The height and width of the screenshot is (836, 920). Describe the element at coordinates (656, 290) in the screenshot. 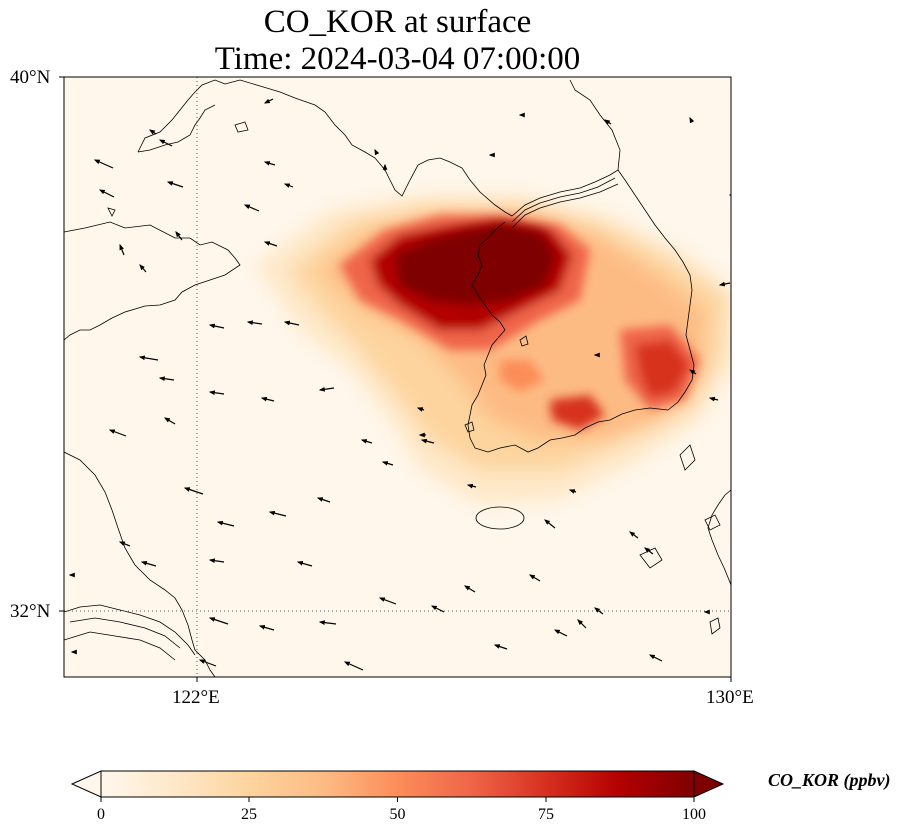

I see `korea-northeast-coast` at that location.